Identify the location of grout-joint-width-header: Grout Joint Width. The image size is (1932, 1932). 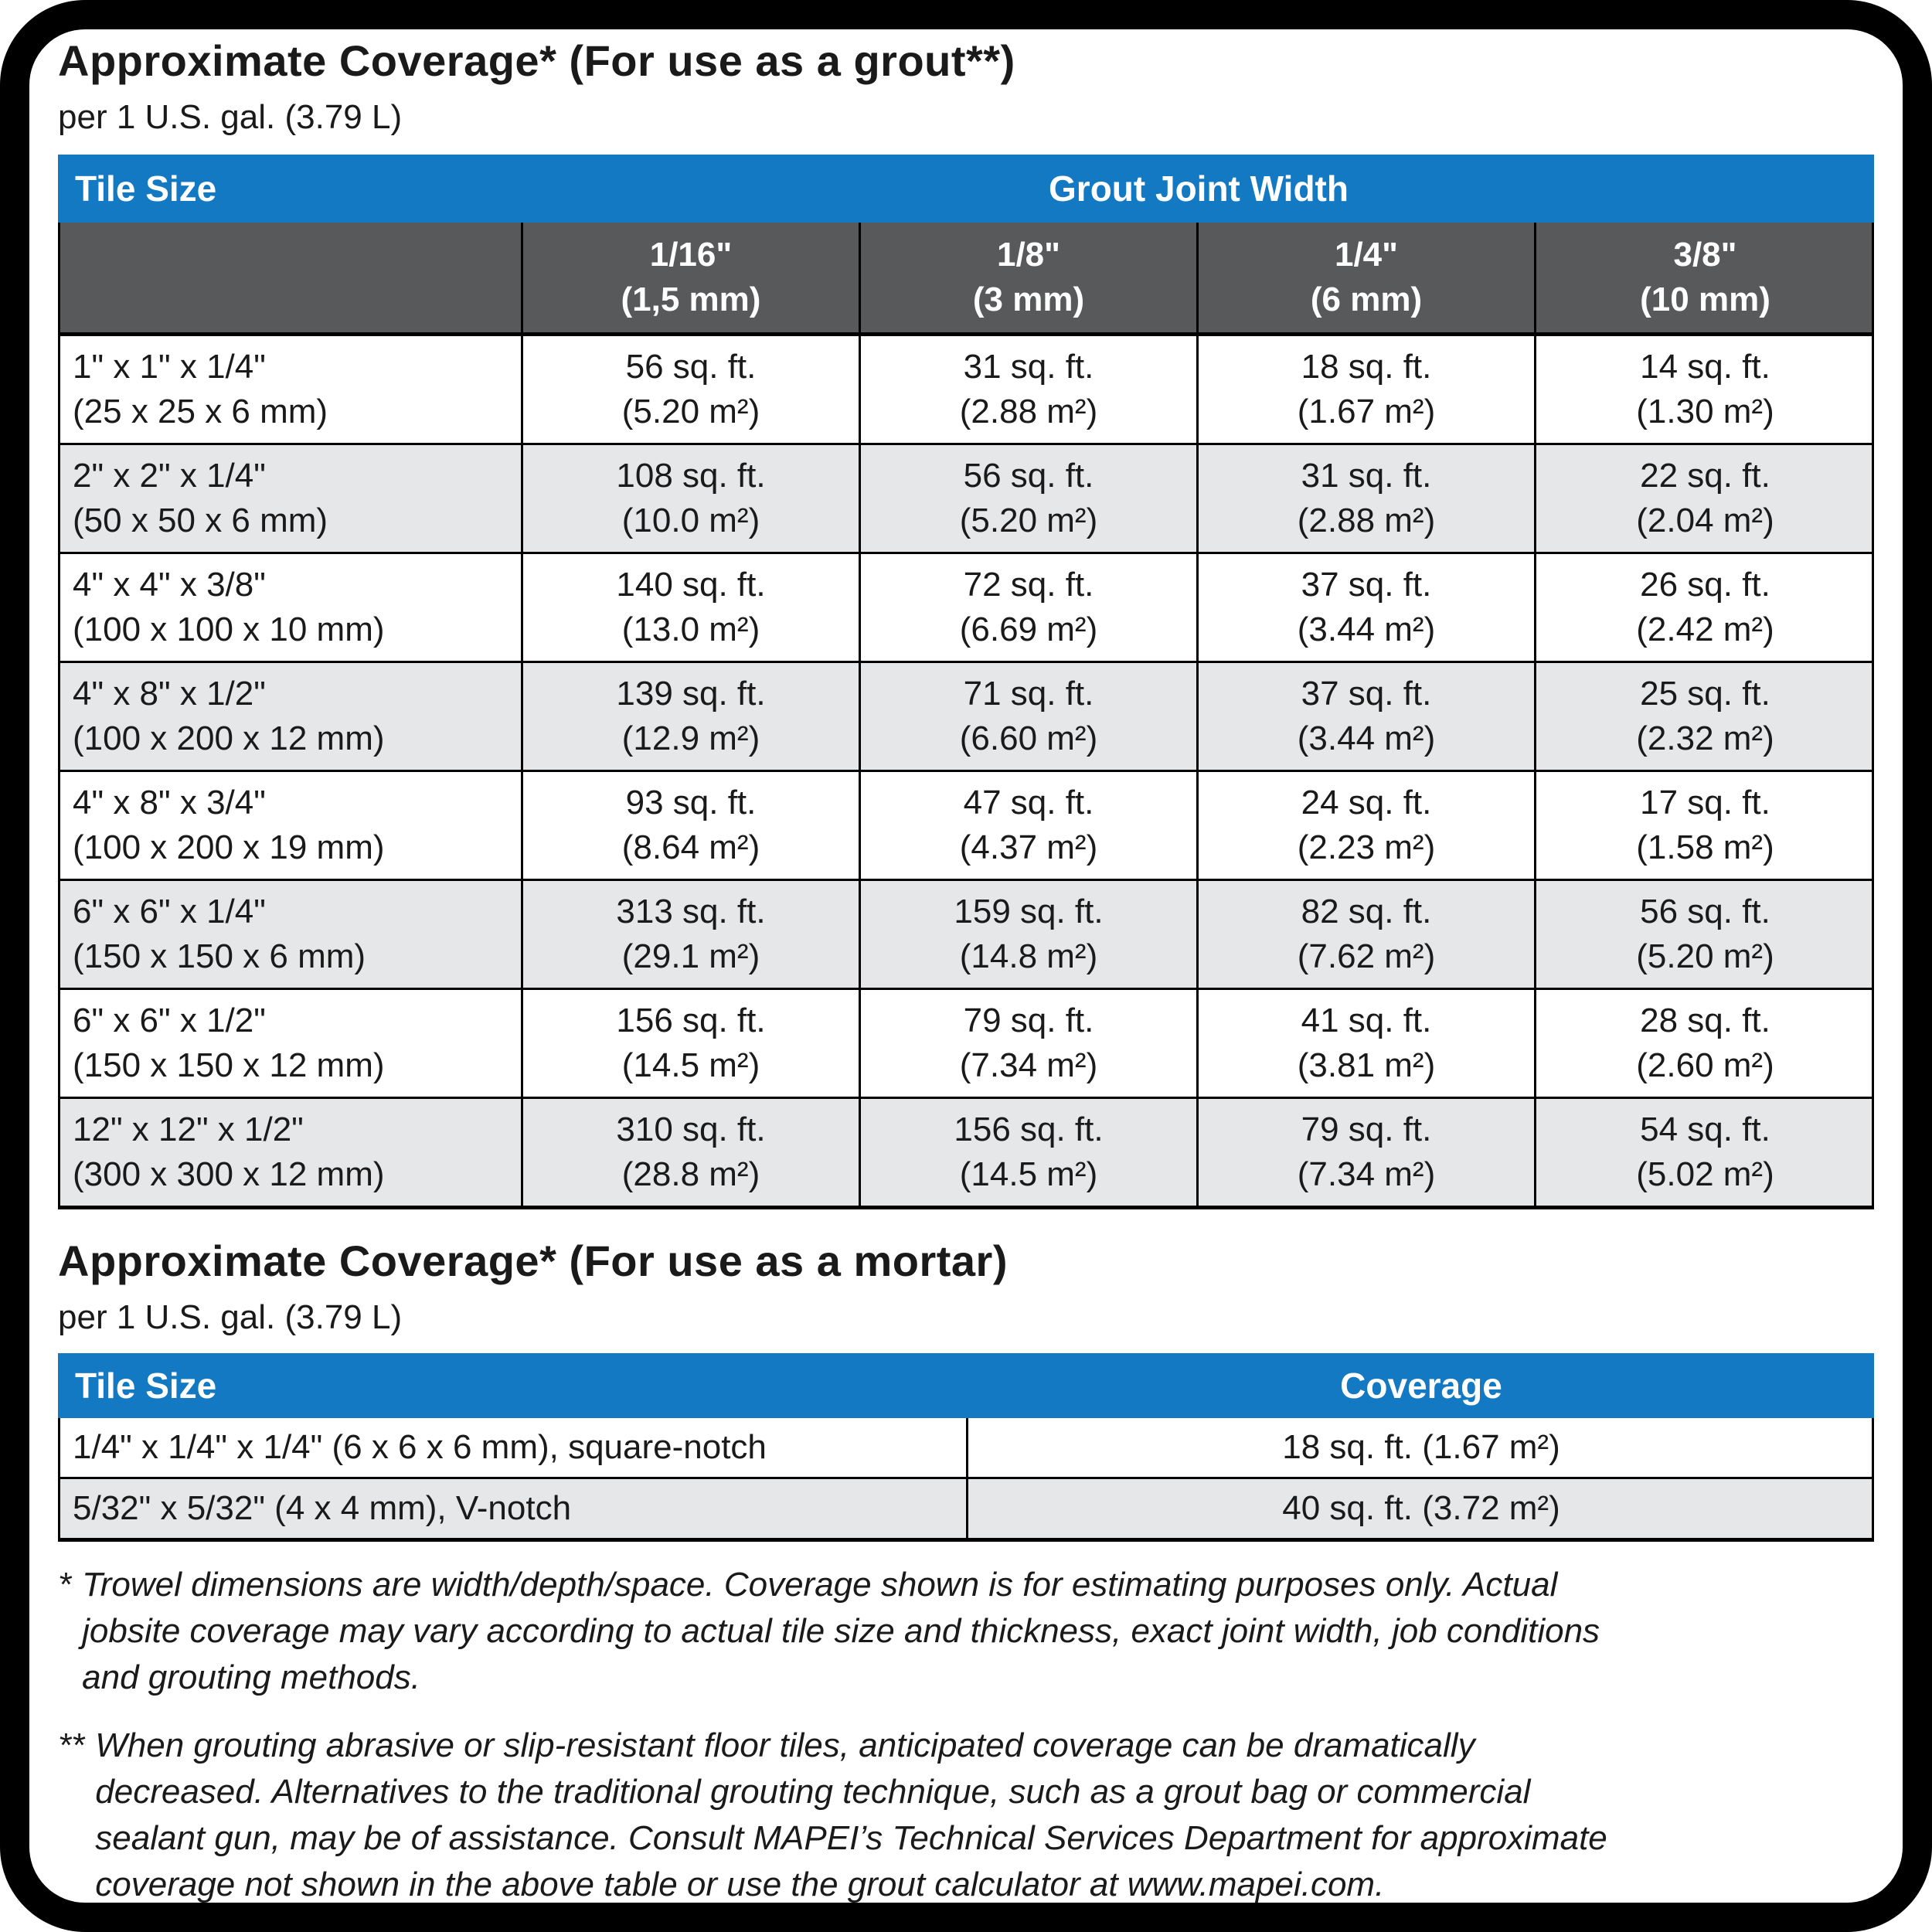
(1199, 189).